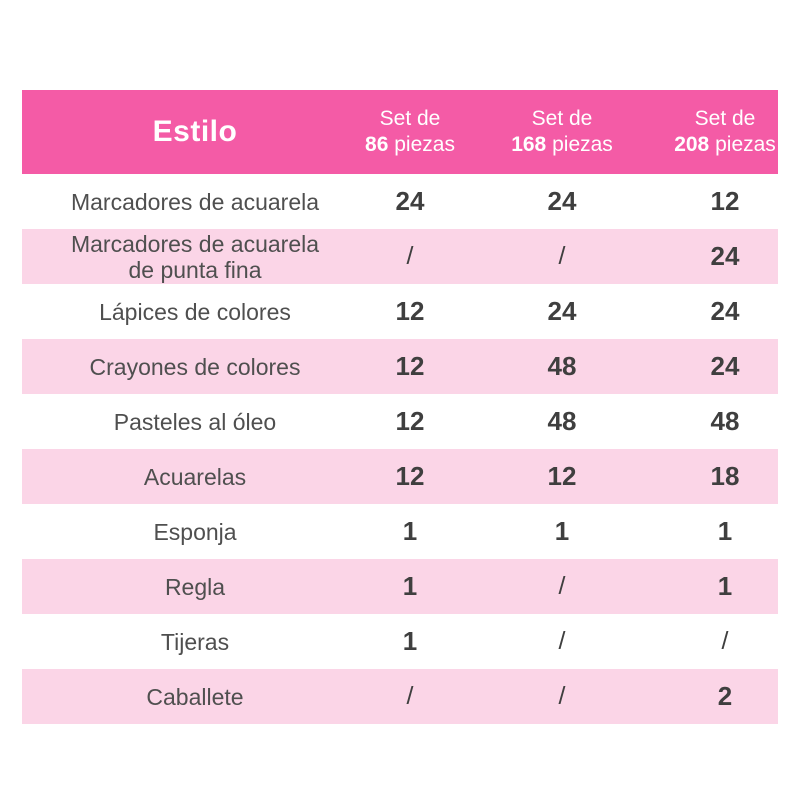 This screenshot has width=800, height=800. What do you see at coordinates (195, 531) in the screenshot?
I see `row-label: Esponja` at bounding box center [195, 531].